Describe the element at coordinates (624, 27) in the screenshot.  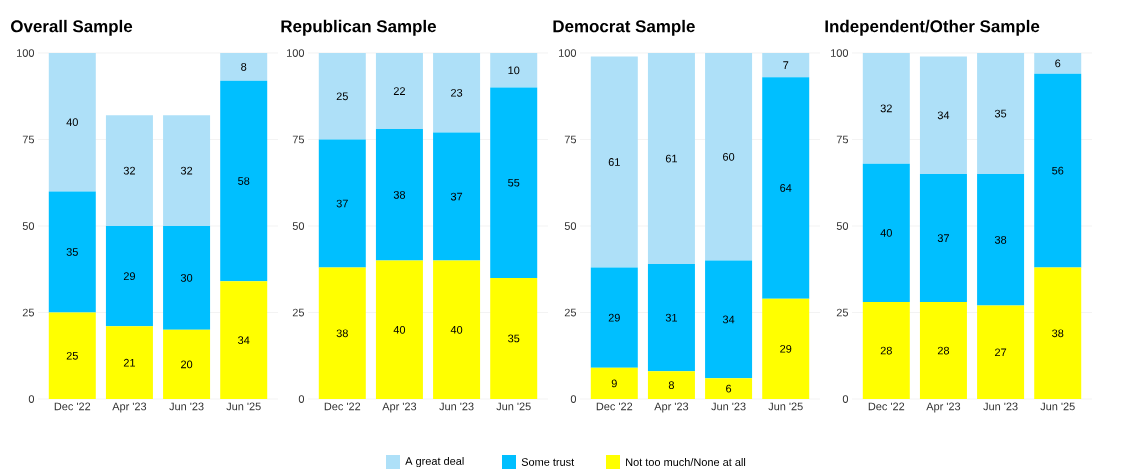
I see `chart-title: Democrat Sample` at that location.